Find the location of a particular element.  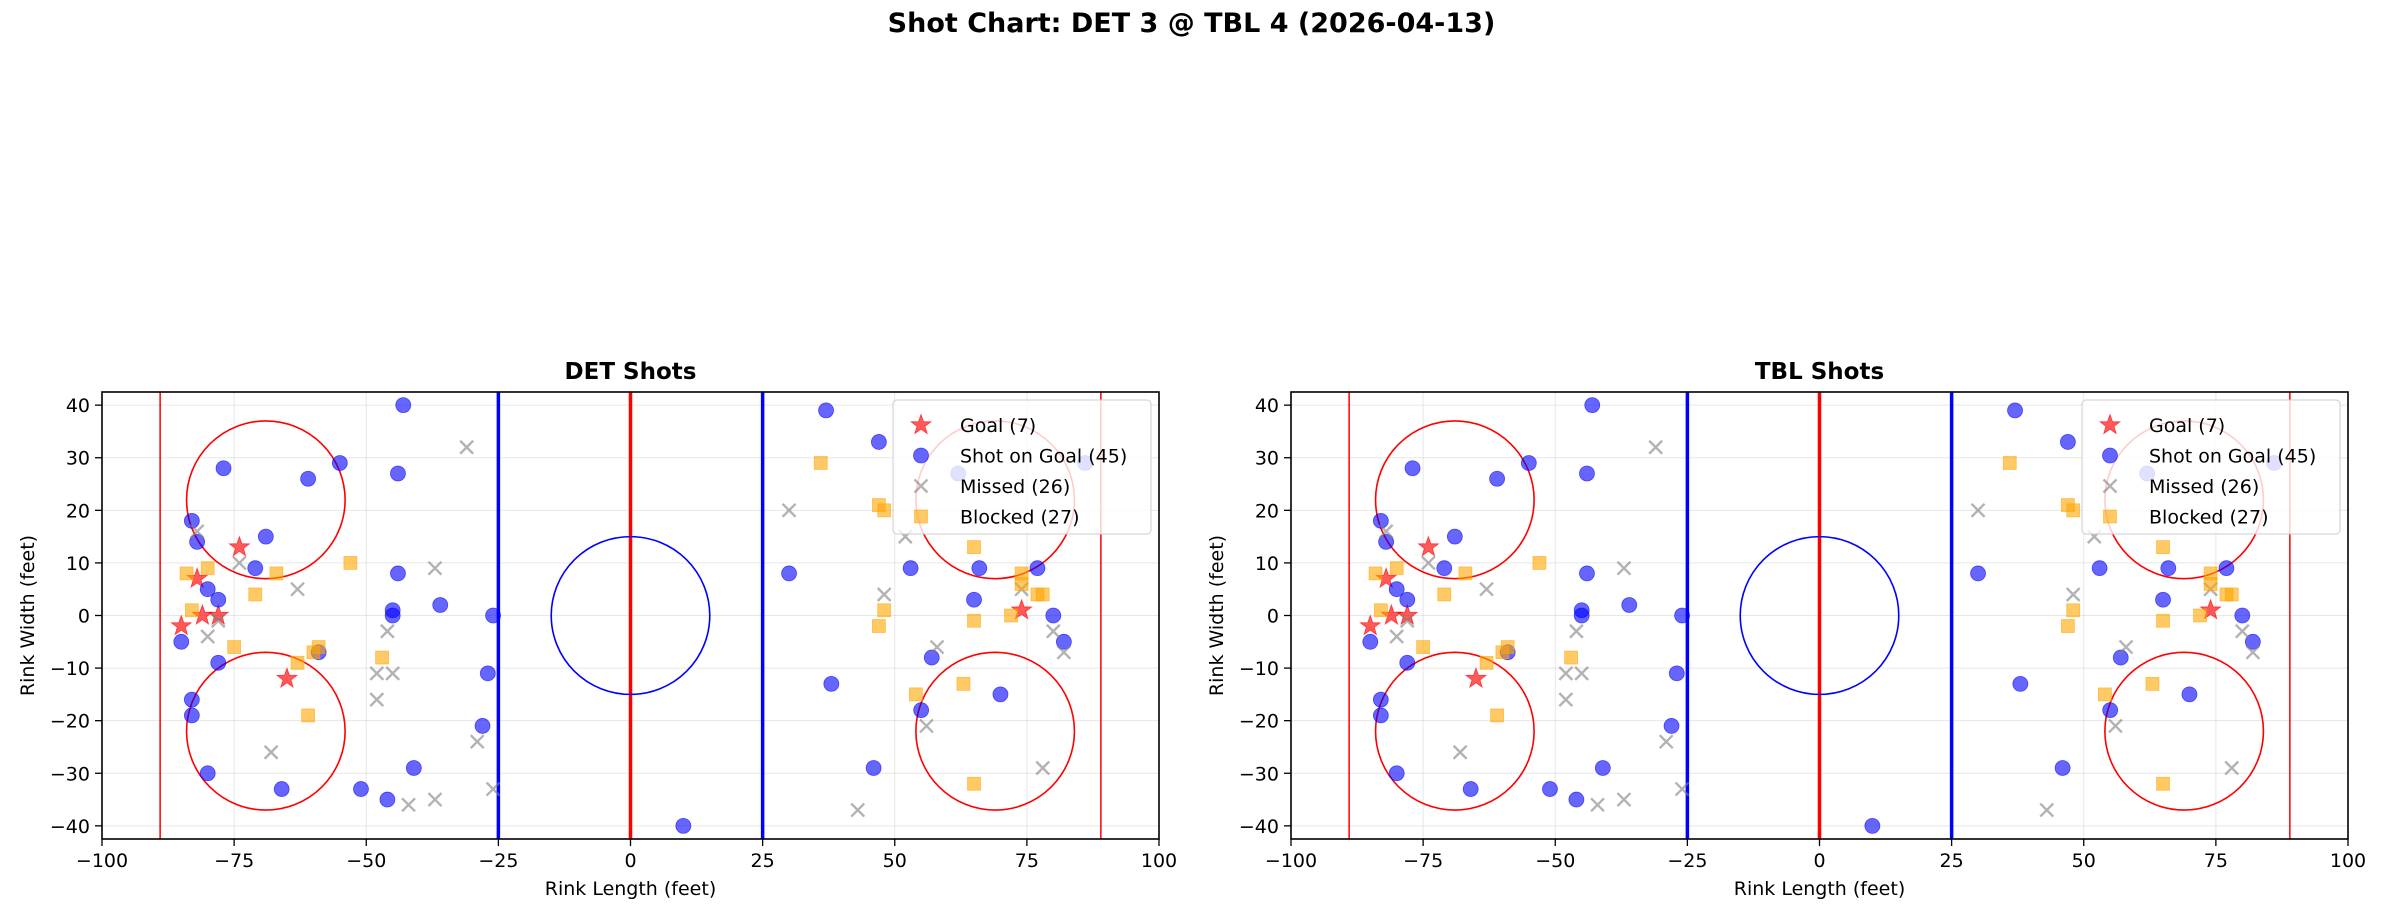

x-tick-label: −50 is located at coordinates (1555, 861).